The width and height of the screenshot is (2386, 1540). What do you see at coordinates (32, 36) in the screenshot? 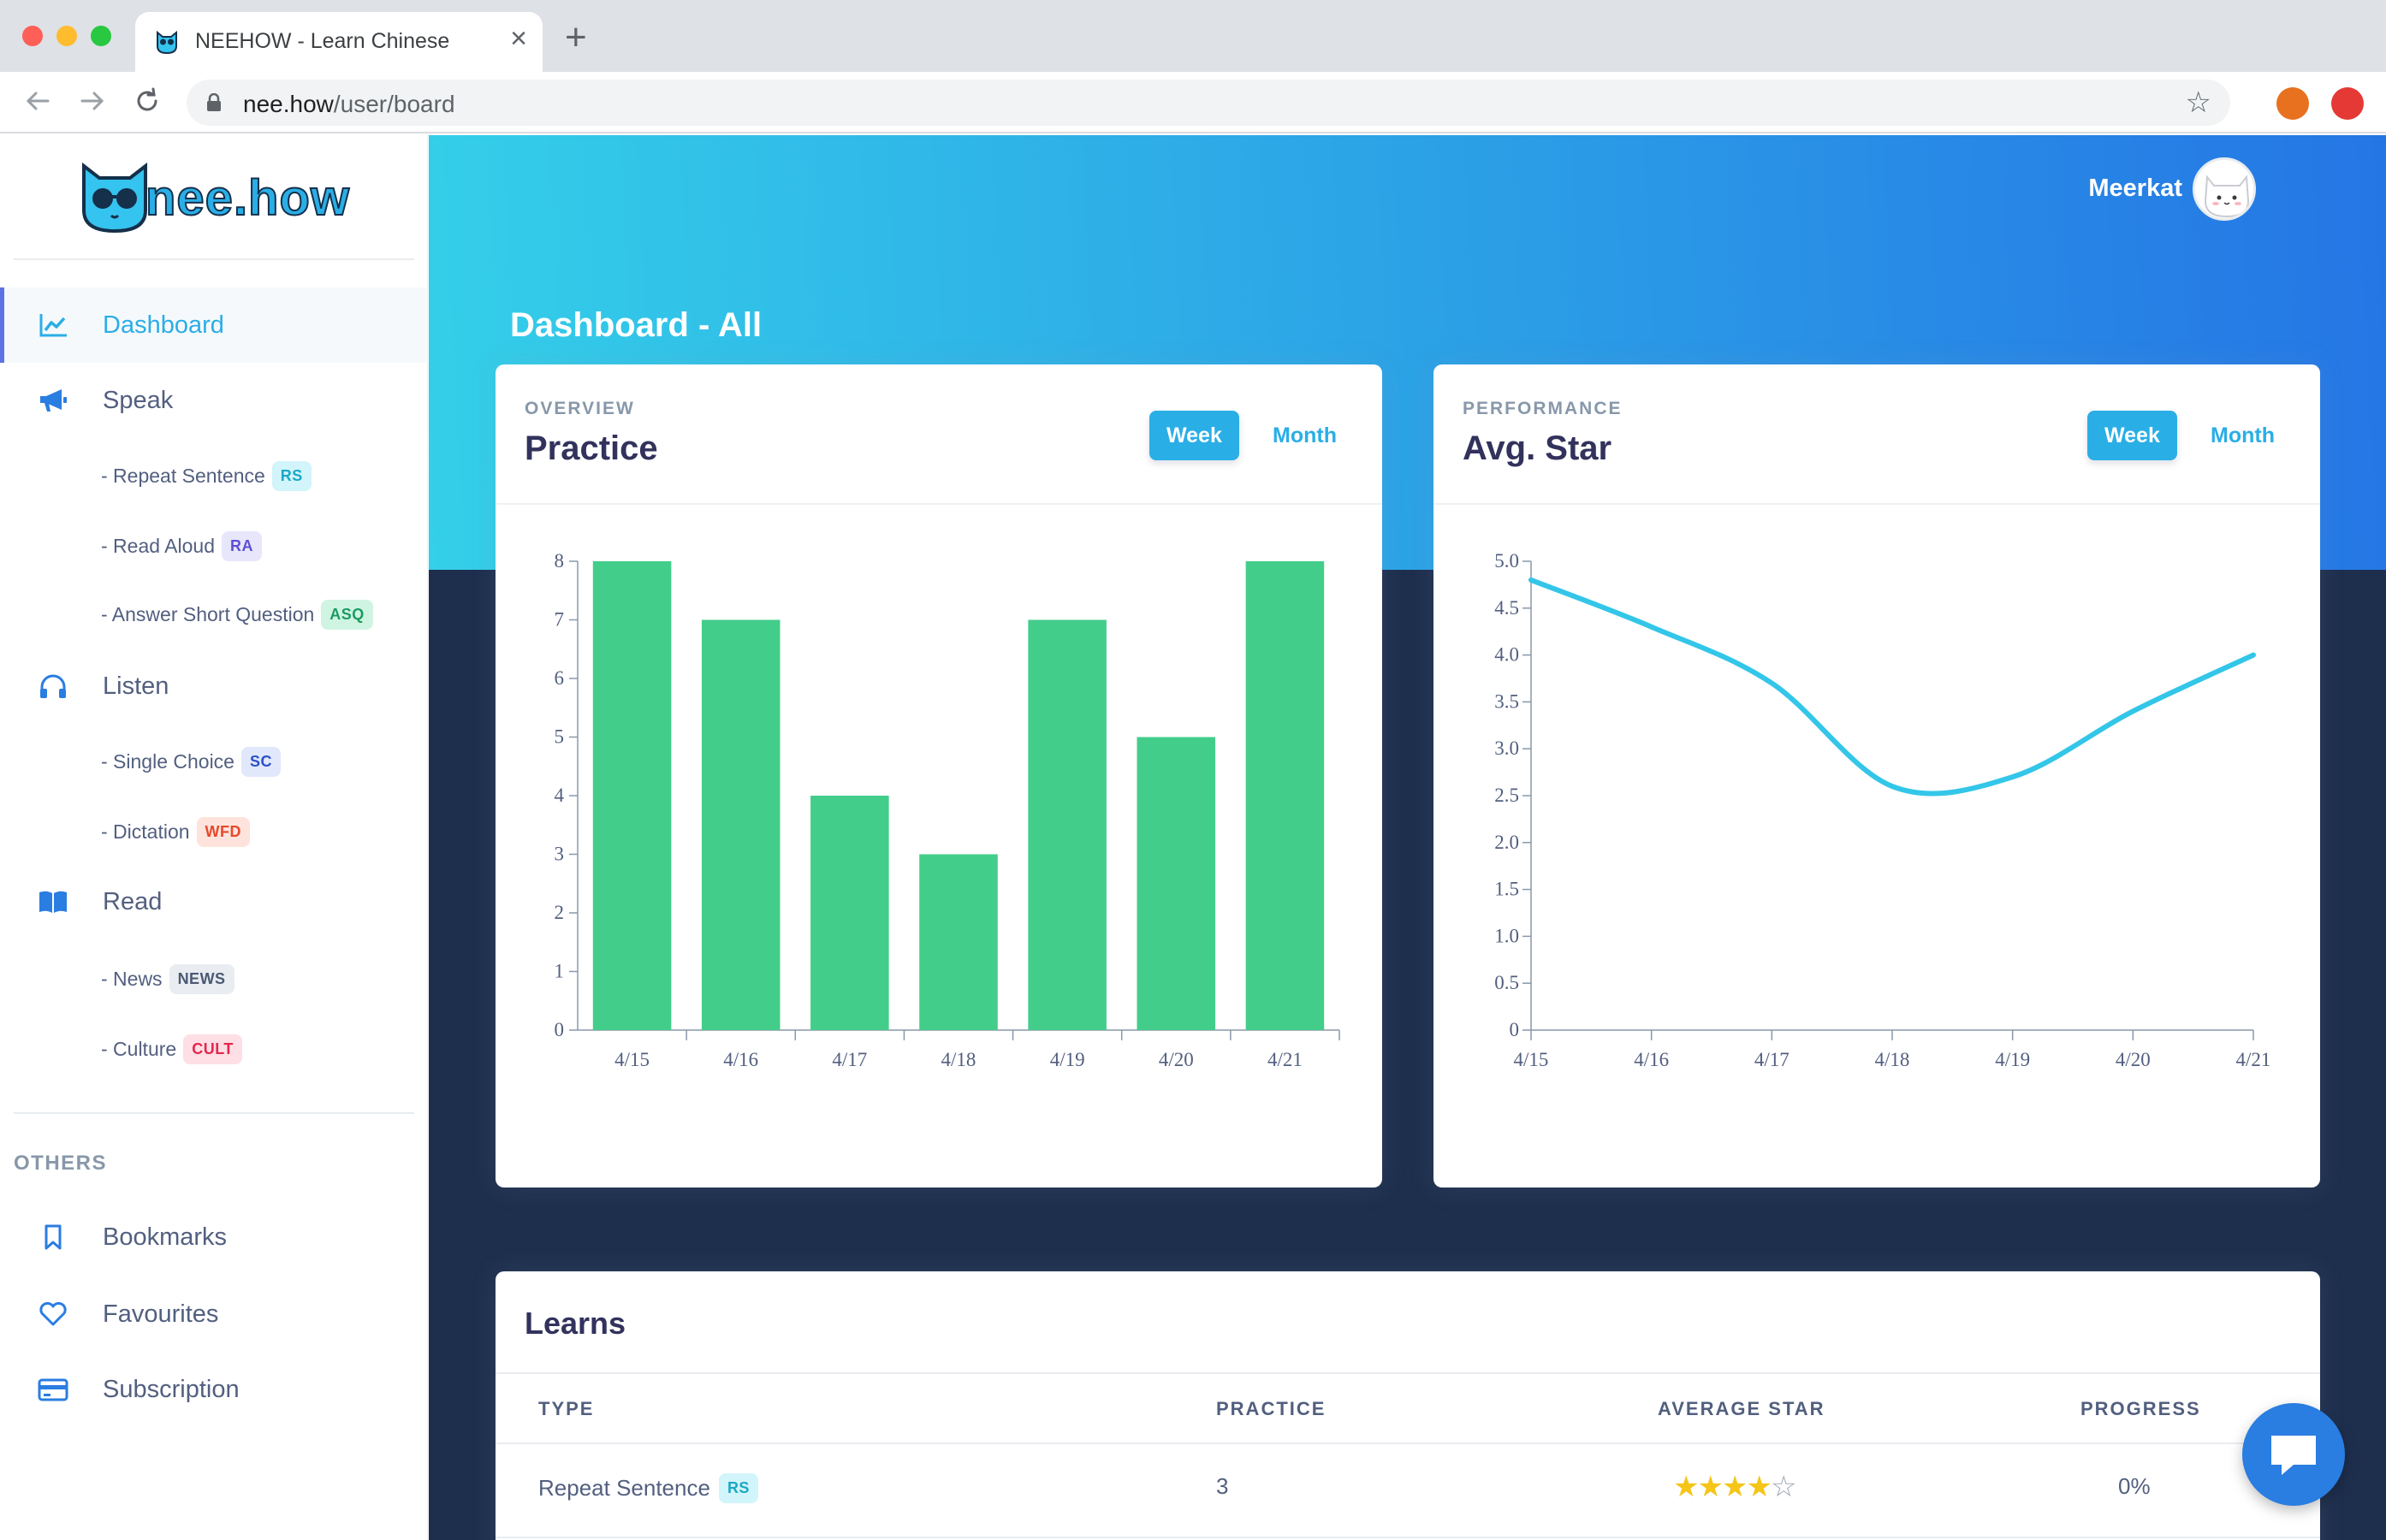
I see `close-window-button` at bounding box center [32, 36].